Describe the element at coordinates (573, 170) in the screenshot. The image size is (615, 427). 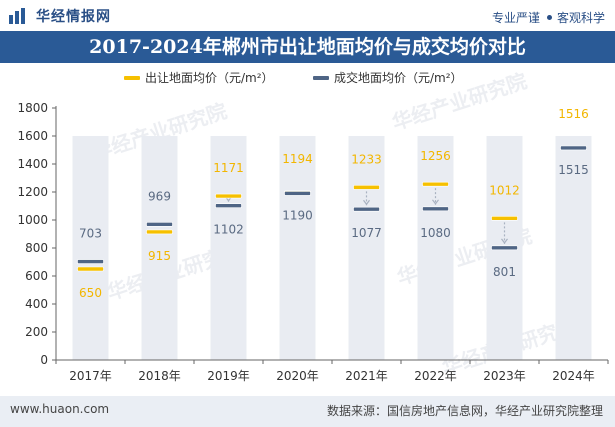
I see `data-label-series-2: 1515` at that location.